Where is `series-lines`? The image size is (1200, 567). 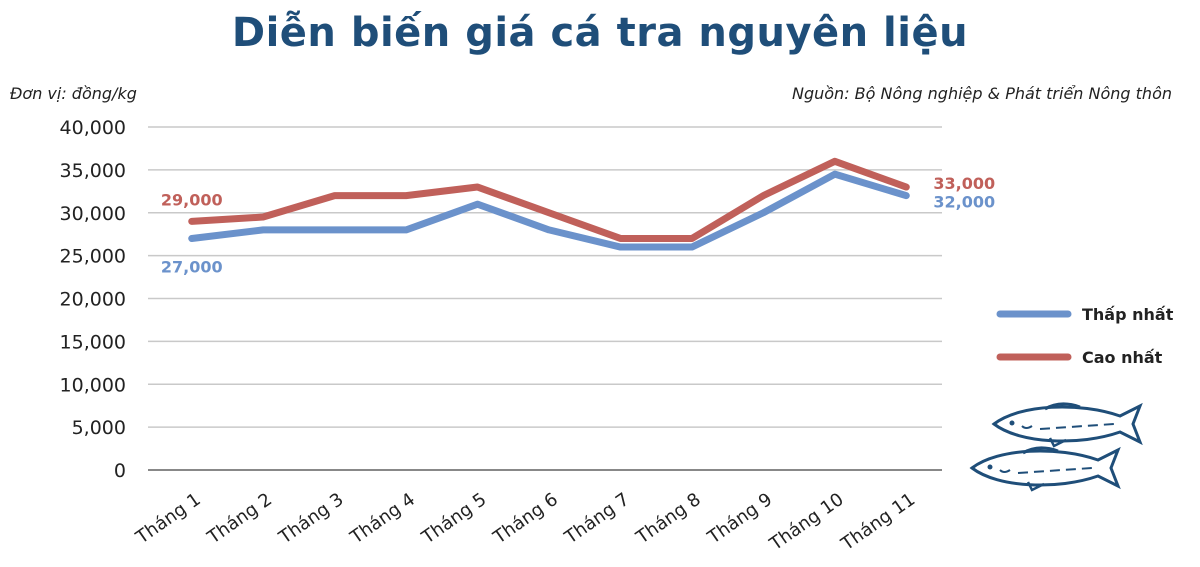
series-lines is located at coordinates (549, 204).